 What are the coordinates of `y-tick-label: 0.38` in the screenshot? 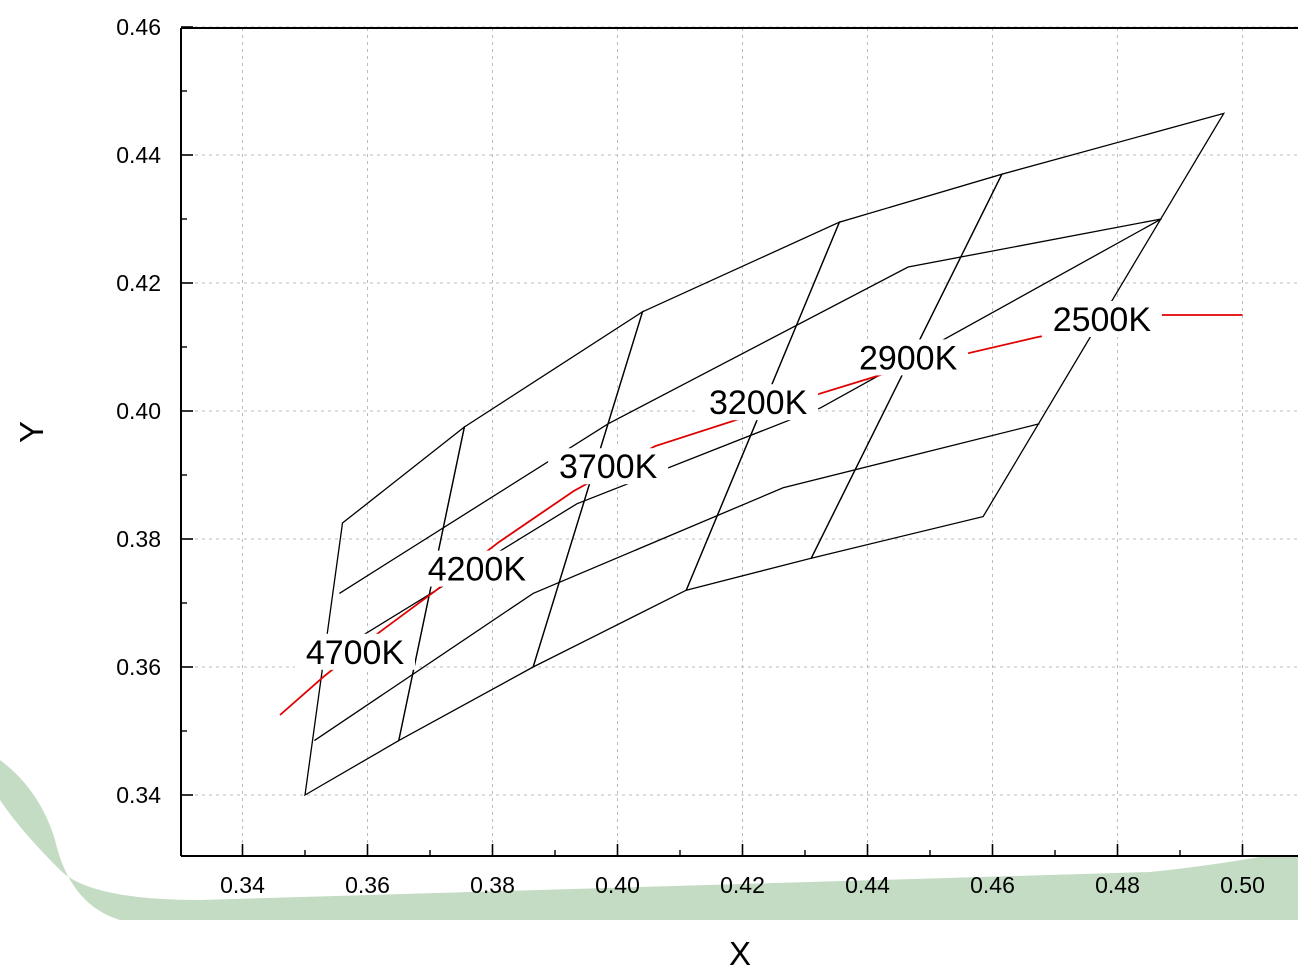 It's located at (138, 539).